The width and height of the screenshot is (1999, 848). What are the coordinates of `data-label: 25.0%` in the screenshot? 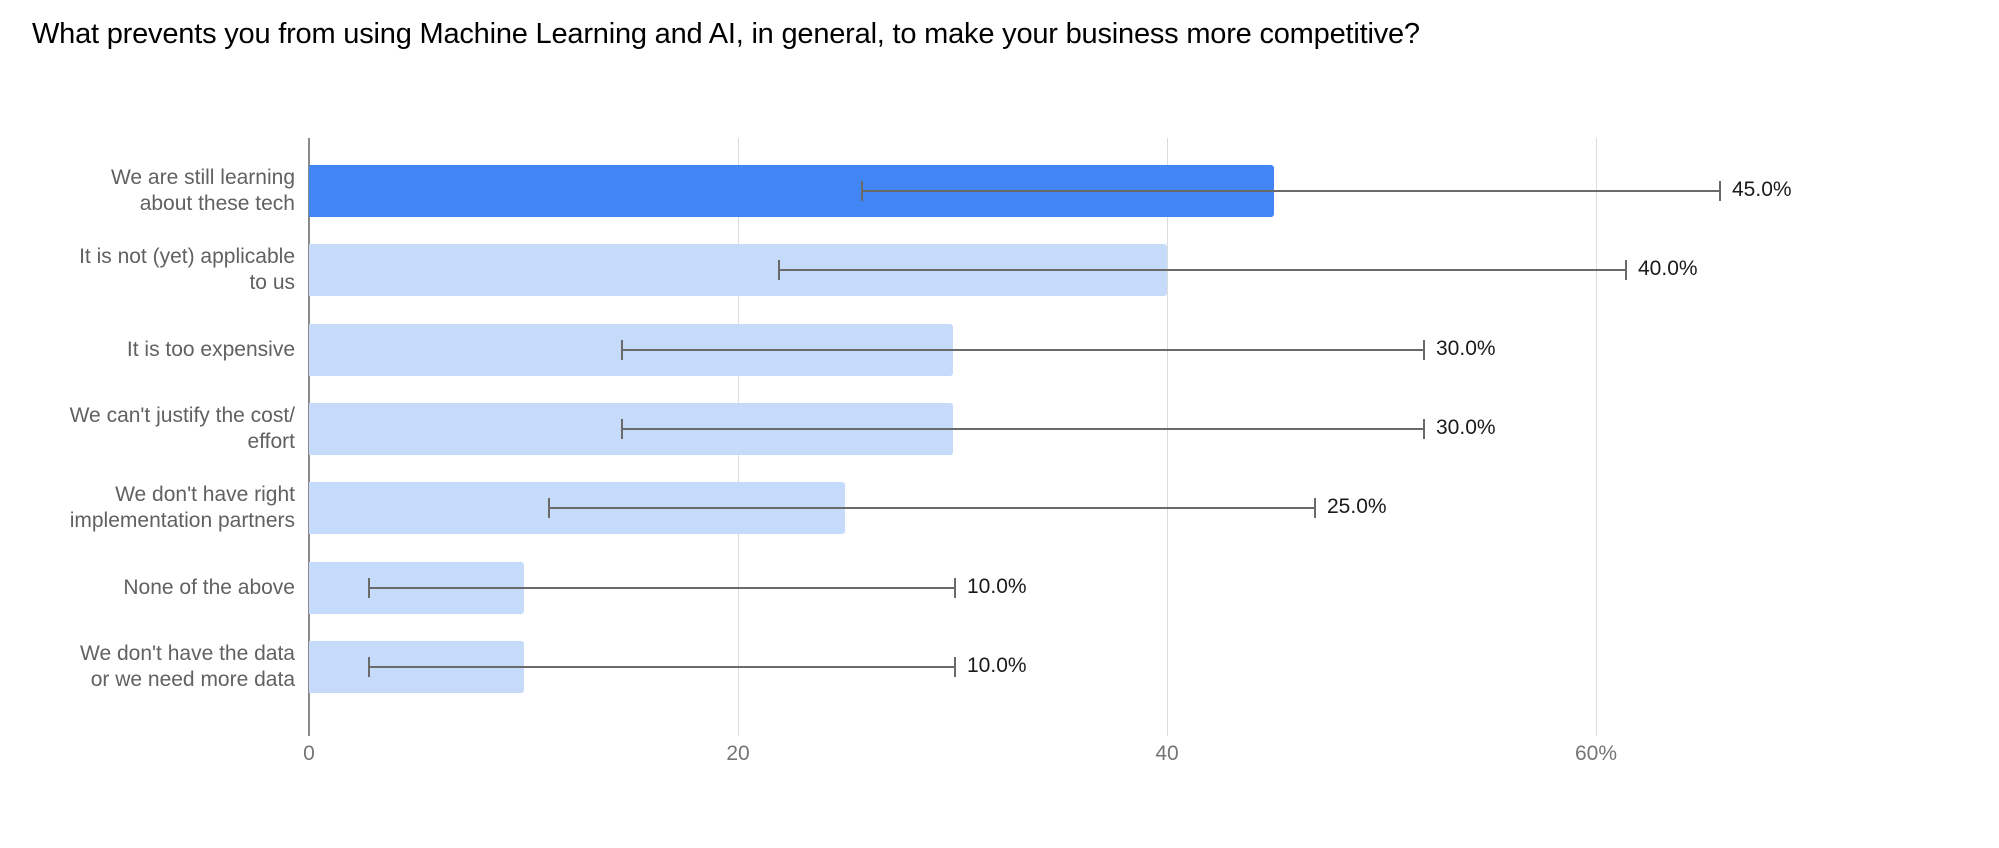 It's located at (1357, 506).